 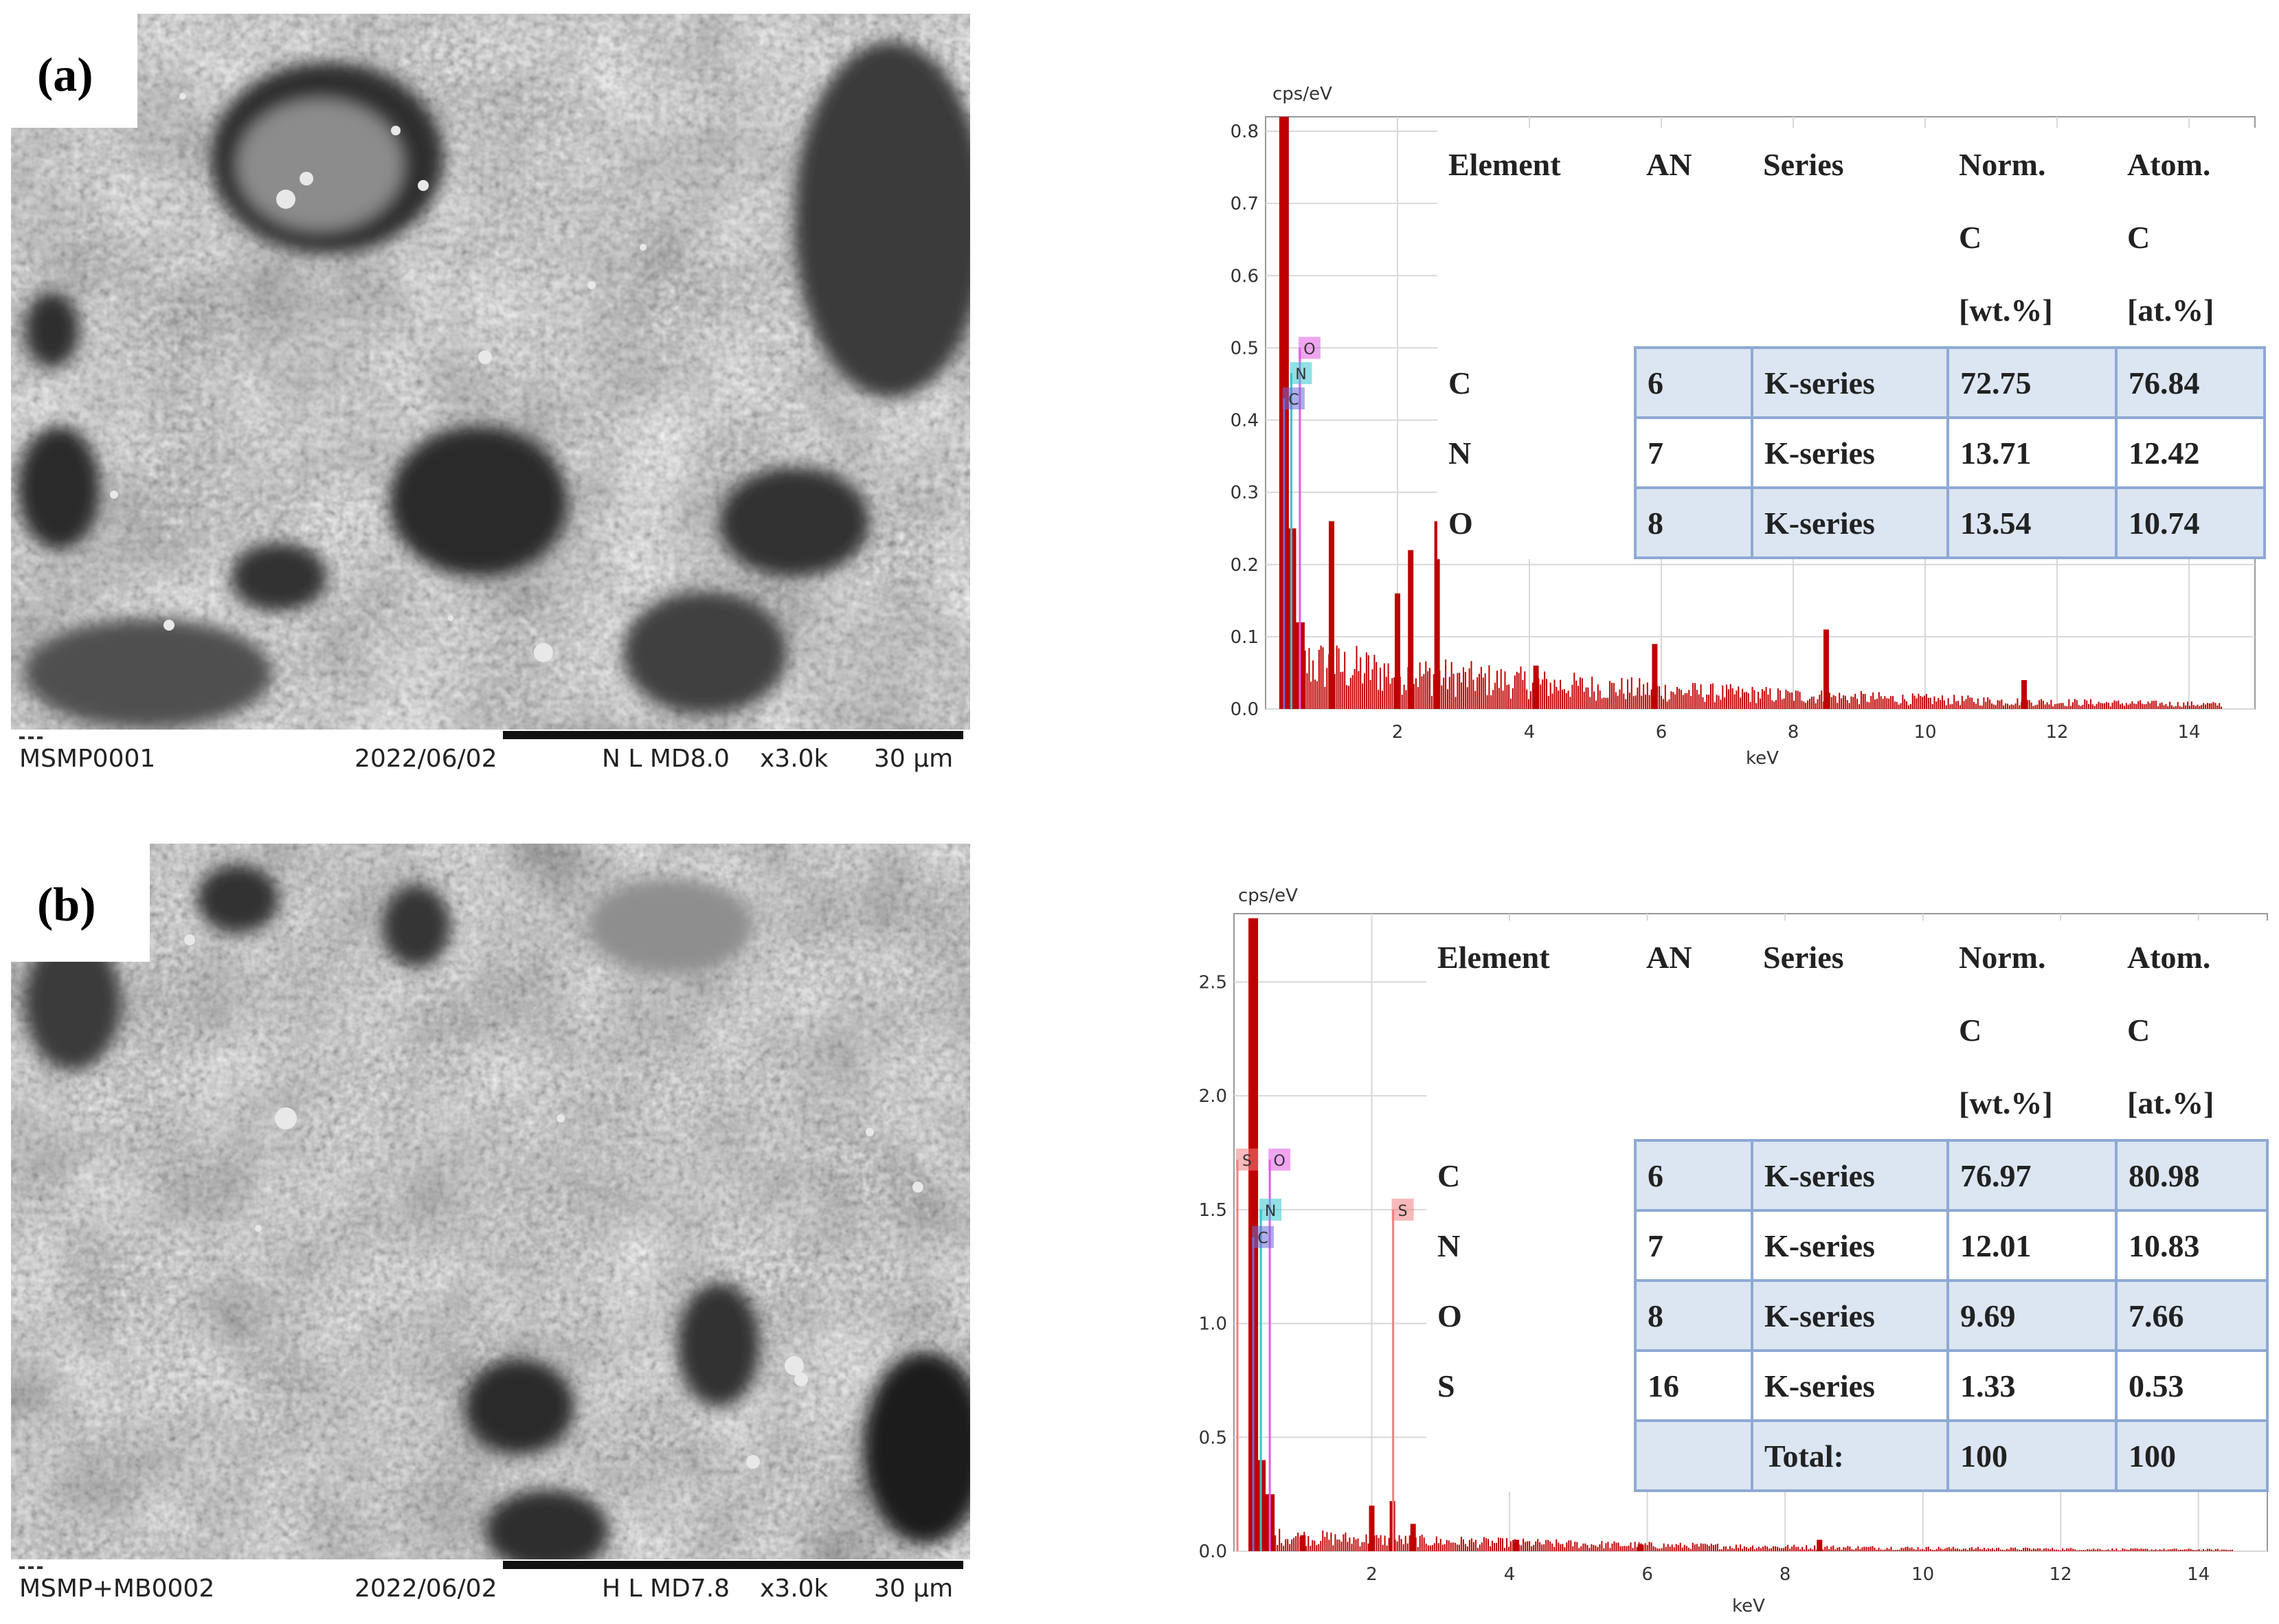 I want to click on x-tick-label: 10, so click(x=1922, y=1574).